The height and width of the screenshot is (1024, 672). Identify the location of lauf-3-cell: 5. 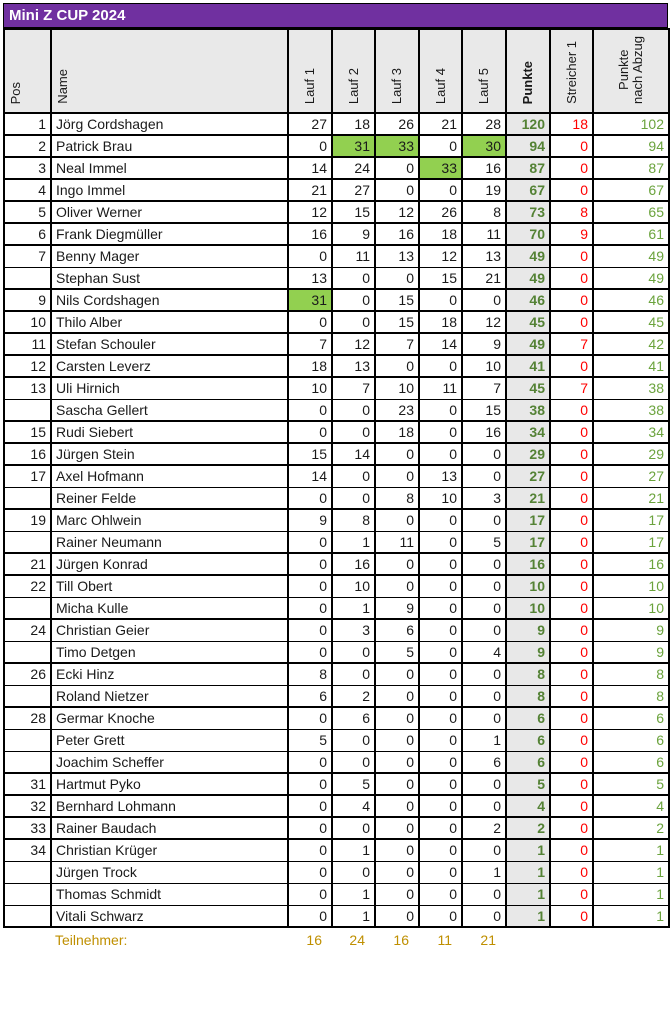
(397, 652).